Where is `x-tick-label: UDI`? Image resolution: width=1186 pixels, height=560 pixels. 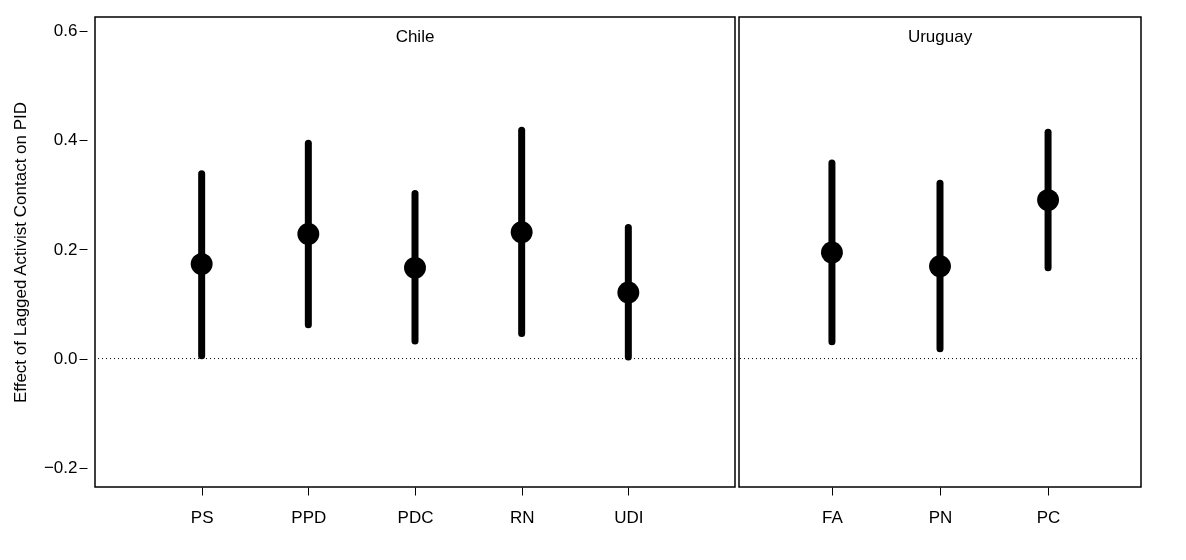 x-tick-label: UDI is located at coordinates (629, 517).